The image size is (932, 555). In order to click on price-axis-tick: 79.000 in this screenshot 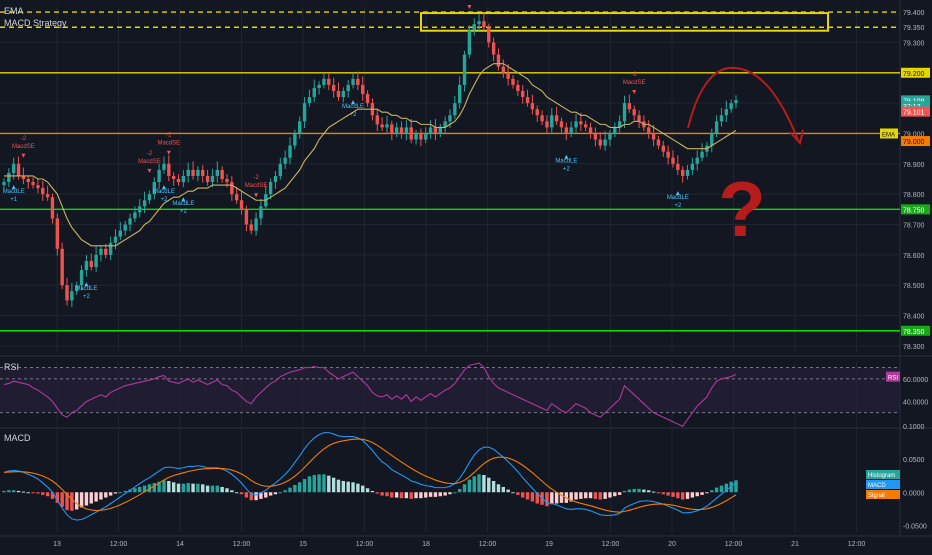, I will do `click(914, 142)`.